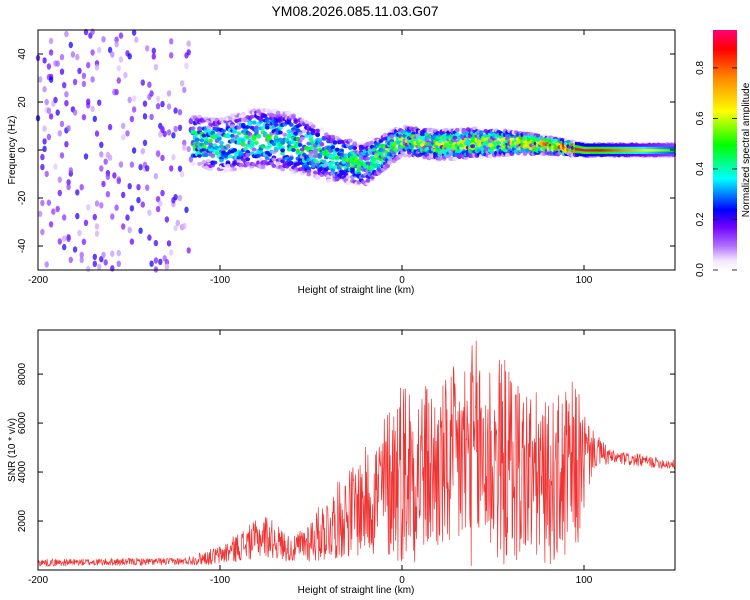  I want to click on spectrogram-x-label: Height of straight line (km), so click(356, 290).